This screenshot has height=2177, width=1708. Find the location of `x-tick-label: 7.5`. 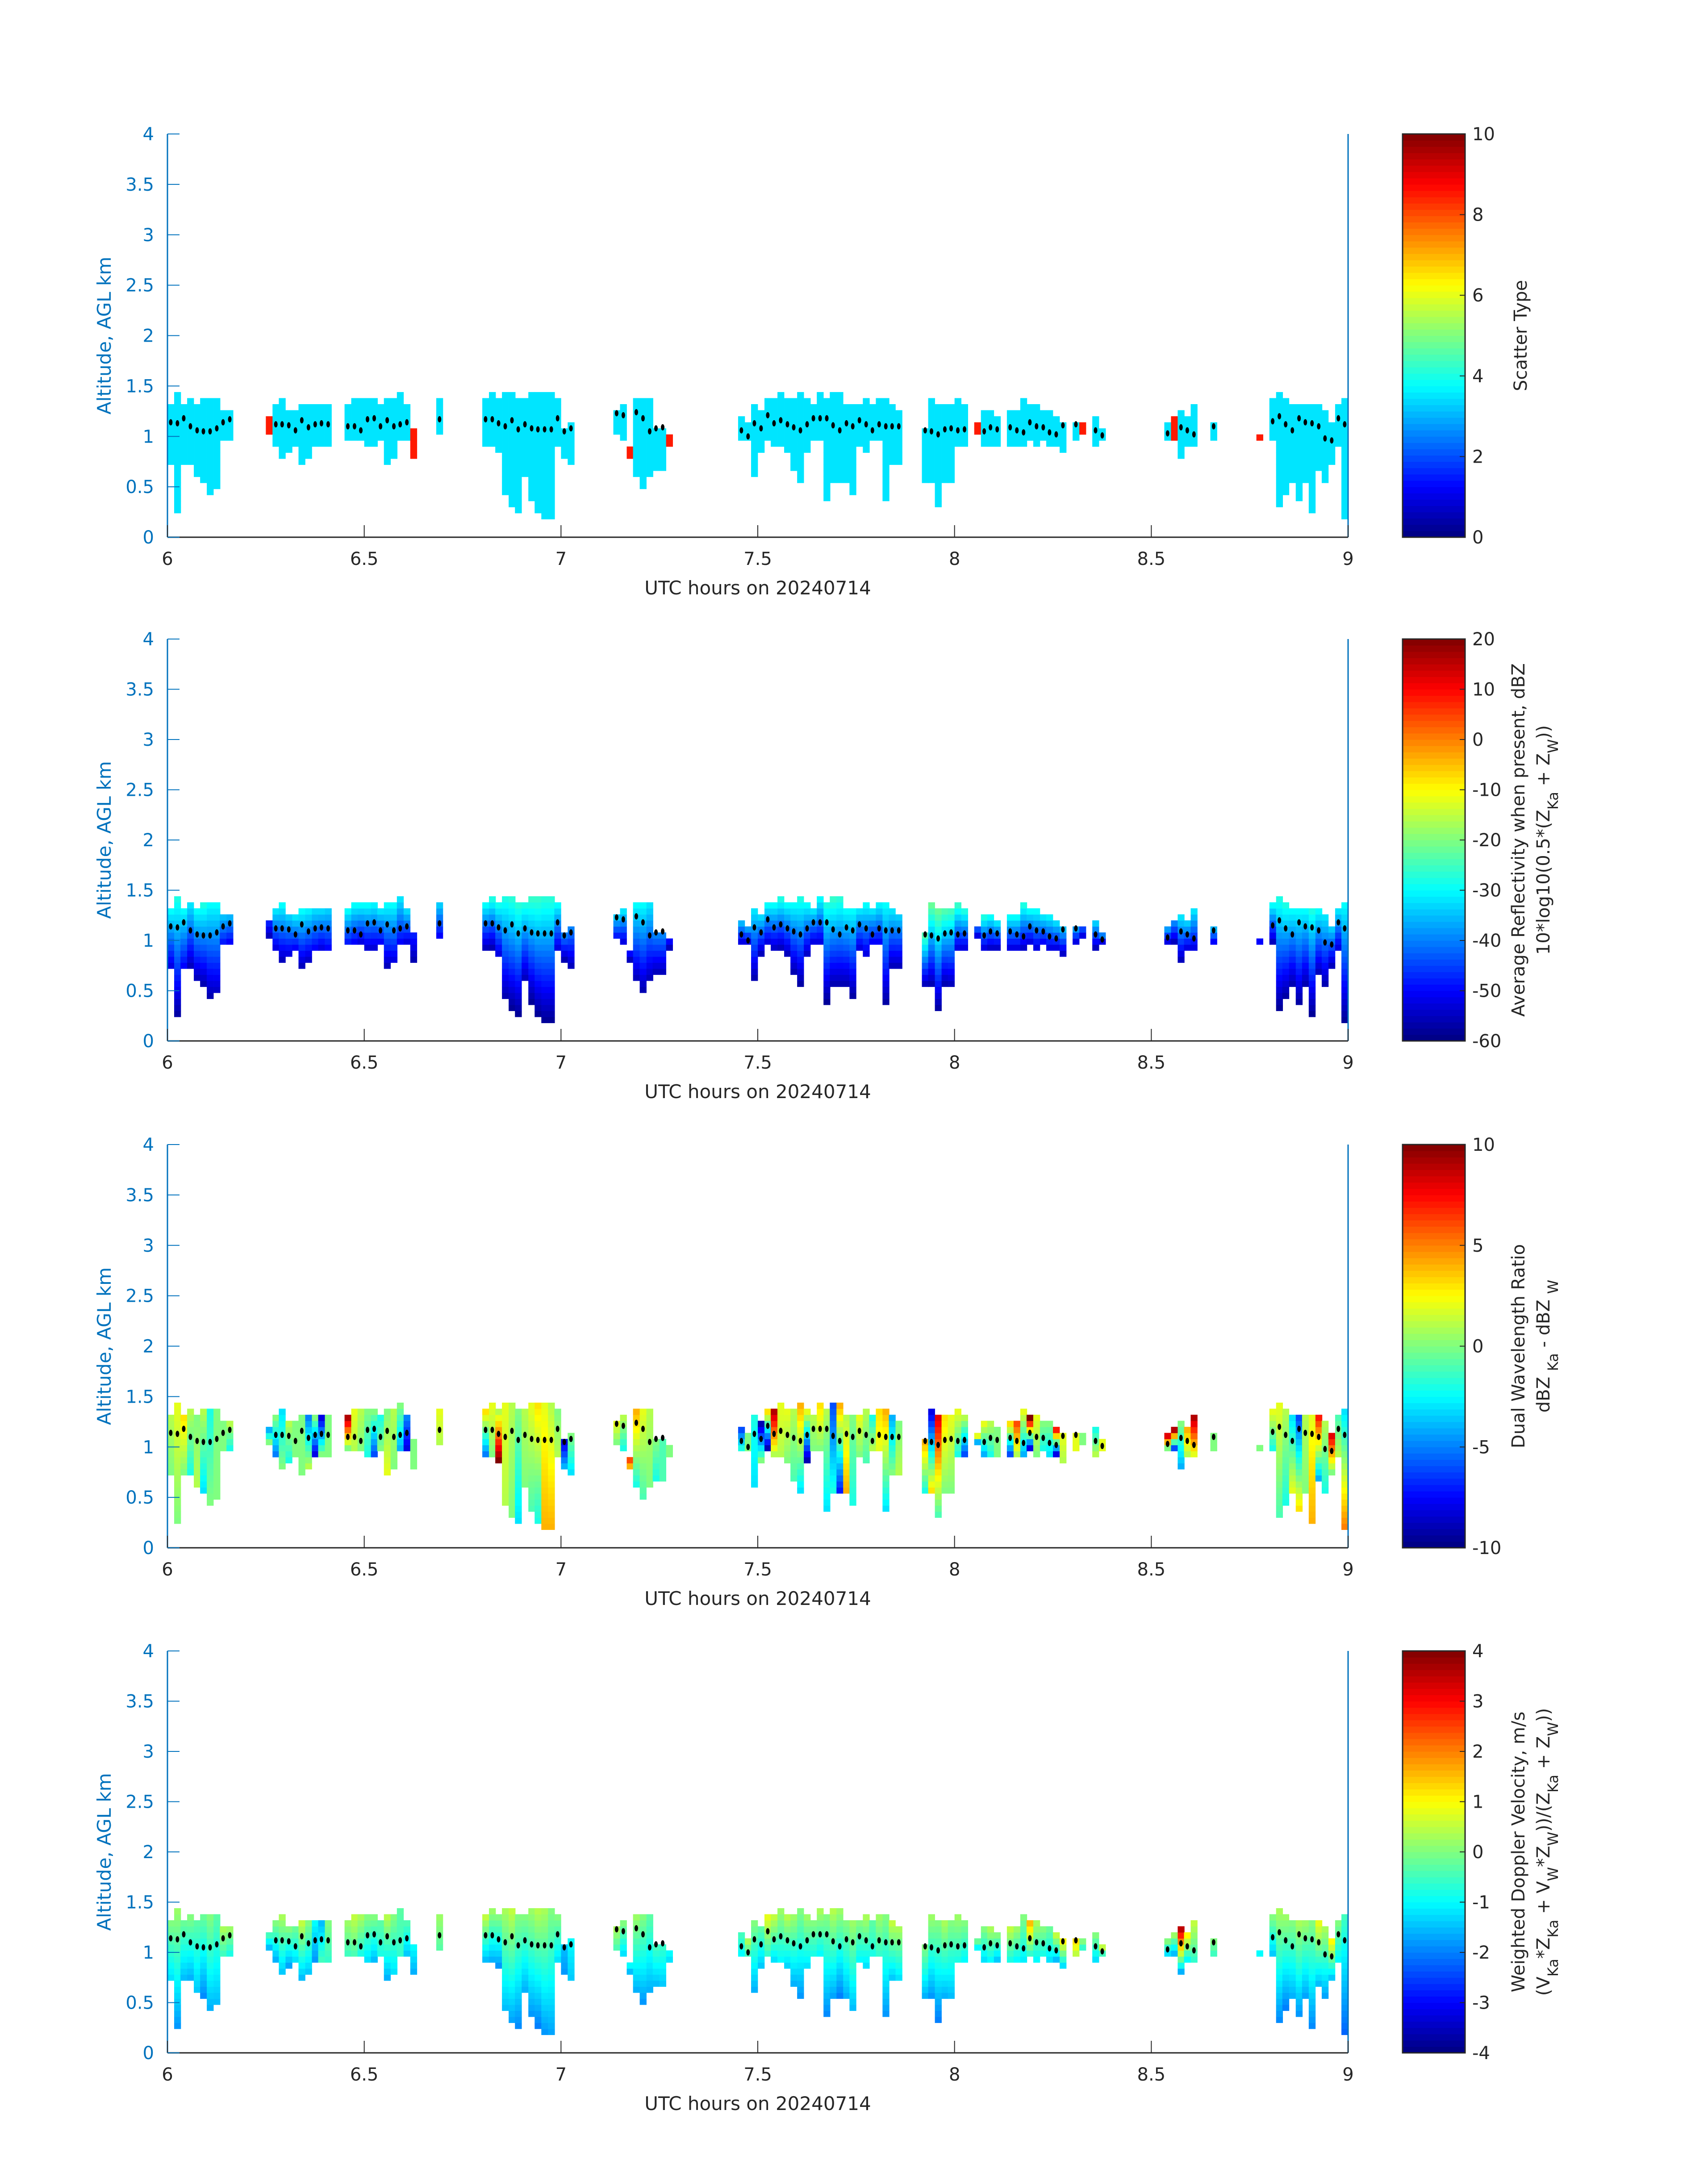

x-tick-label: 7.5 is located at coordinates (757, 559).